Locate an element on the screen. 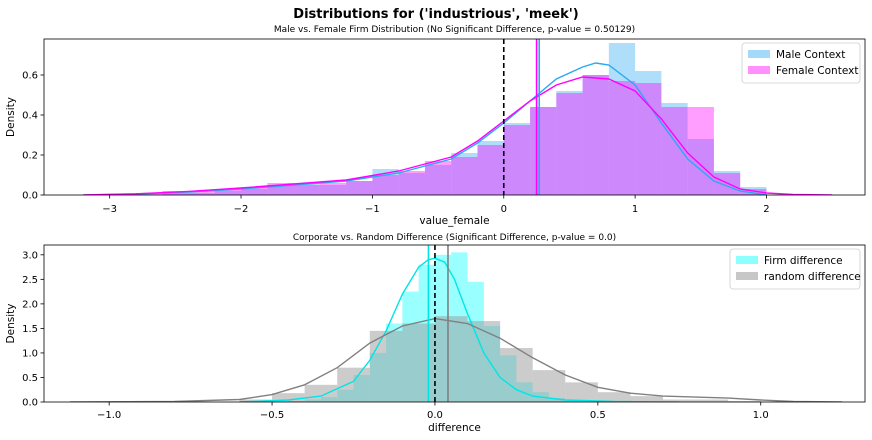 The width and height of the screenshot is (872, 440). legend-label-0: Male Context is located at coordinates (810, 55).